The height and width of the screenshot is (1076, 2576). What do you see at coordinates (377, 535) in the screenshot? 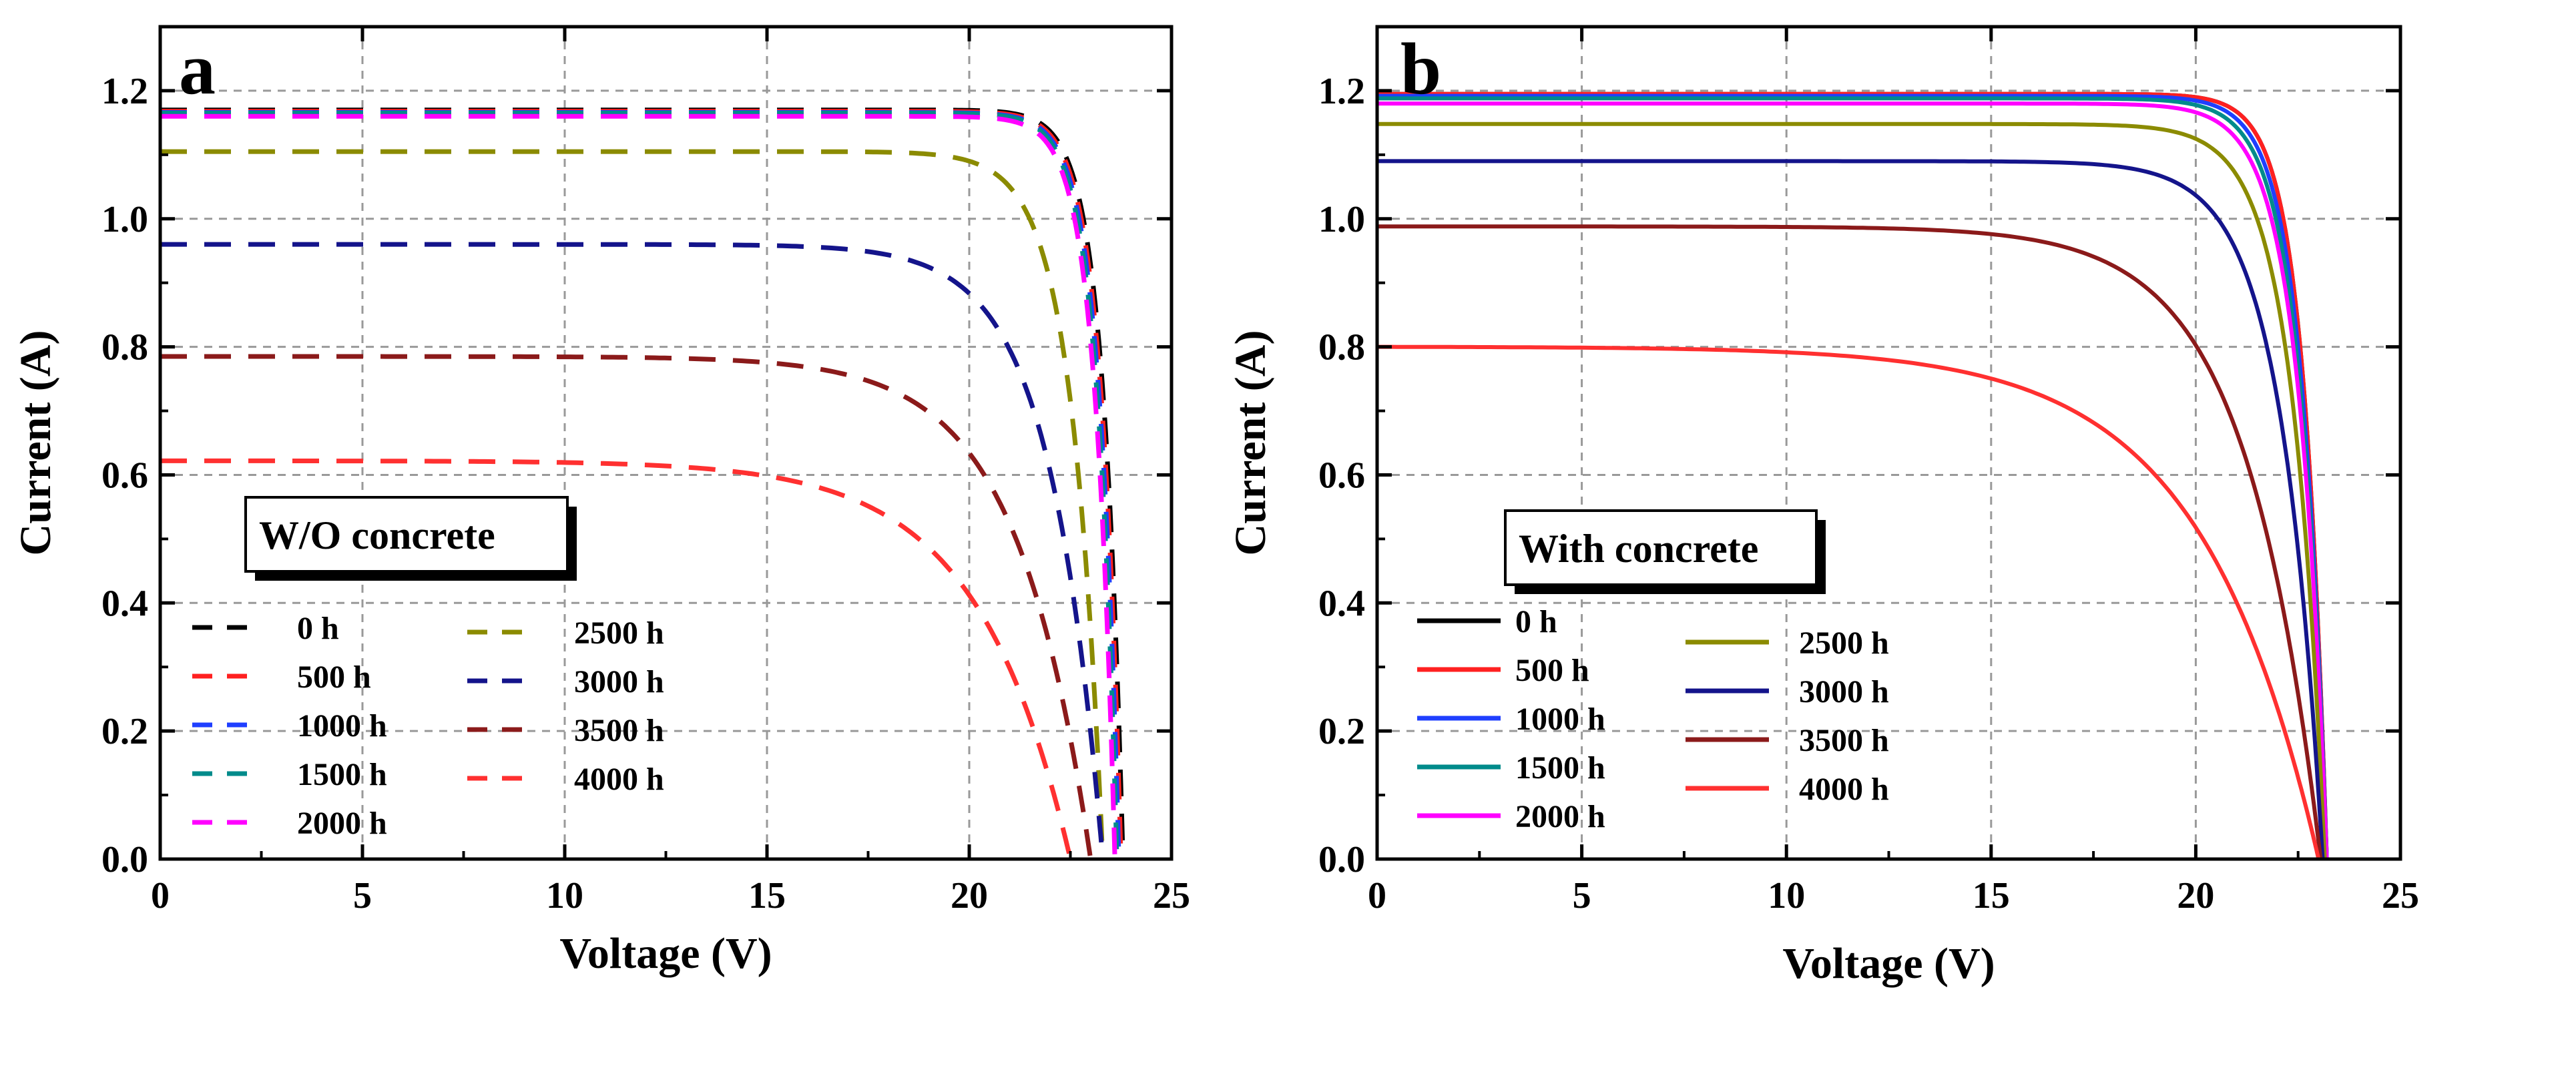
I see `label-box-text: W/O concrete` at bounding box center [377, 535].